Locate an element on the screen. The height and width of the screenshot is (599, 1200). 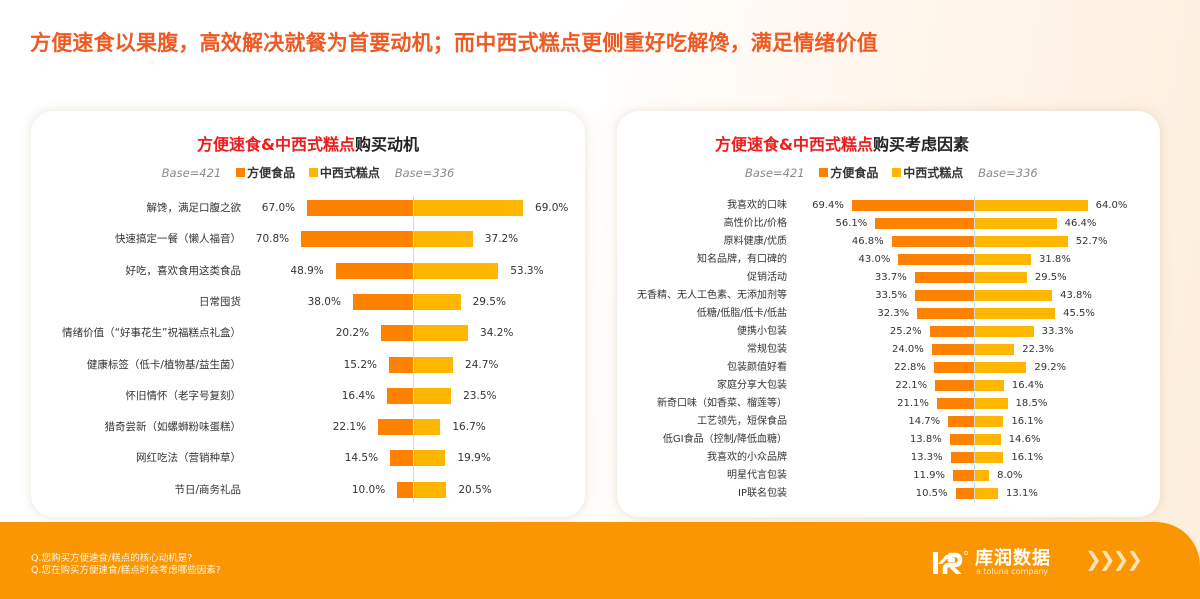
chart-legend: Base=421 方便食品 中西式糕点 Base=336 is located at coordinates (949, 172).